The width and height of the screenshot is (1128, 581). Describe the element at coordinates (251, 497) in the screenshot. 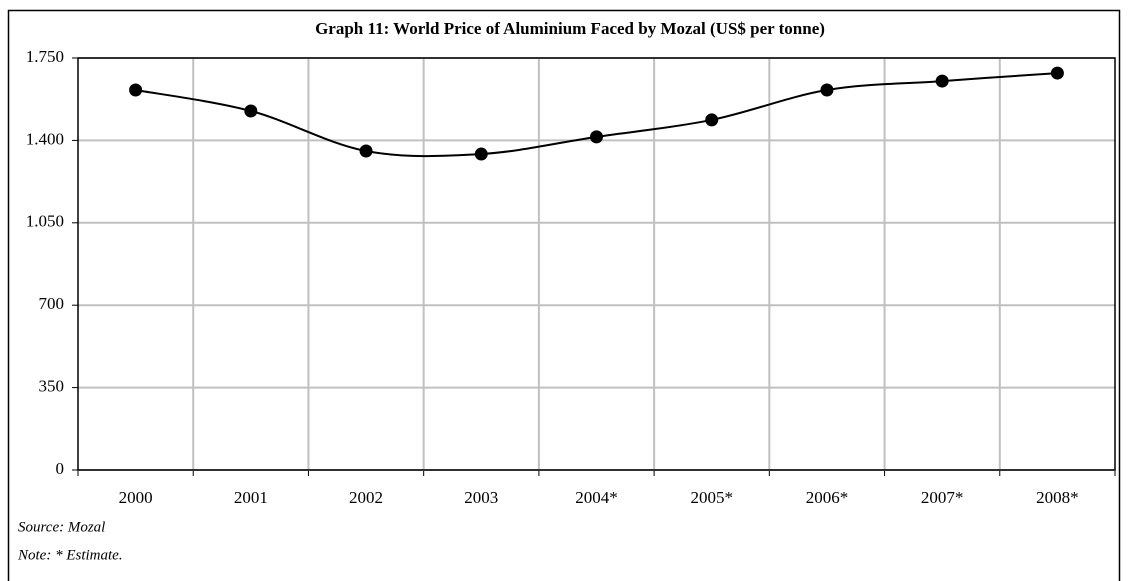

I see `x-tick-label: 2001` at that location.